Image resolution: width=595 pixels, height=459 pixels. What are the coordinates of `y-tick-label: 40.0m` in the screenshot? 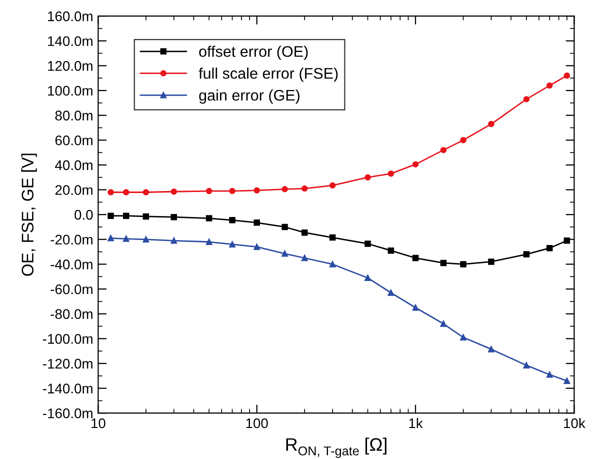 It's located at (73, 165).